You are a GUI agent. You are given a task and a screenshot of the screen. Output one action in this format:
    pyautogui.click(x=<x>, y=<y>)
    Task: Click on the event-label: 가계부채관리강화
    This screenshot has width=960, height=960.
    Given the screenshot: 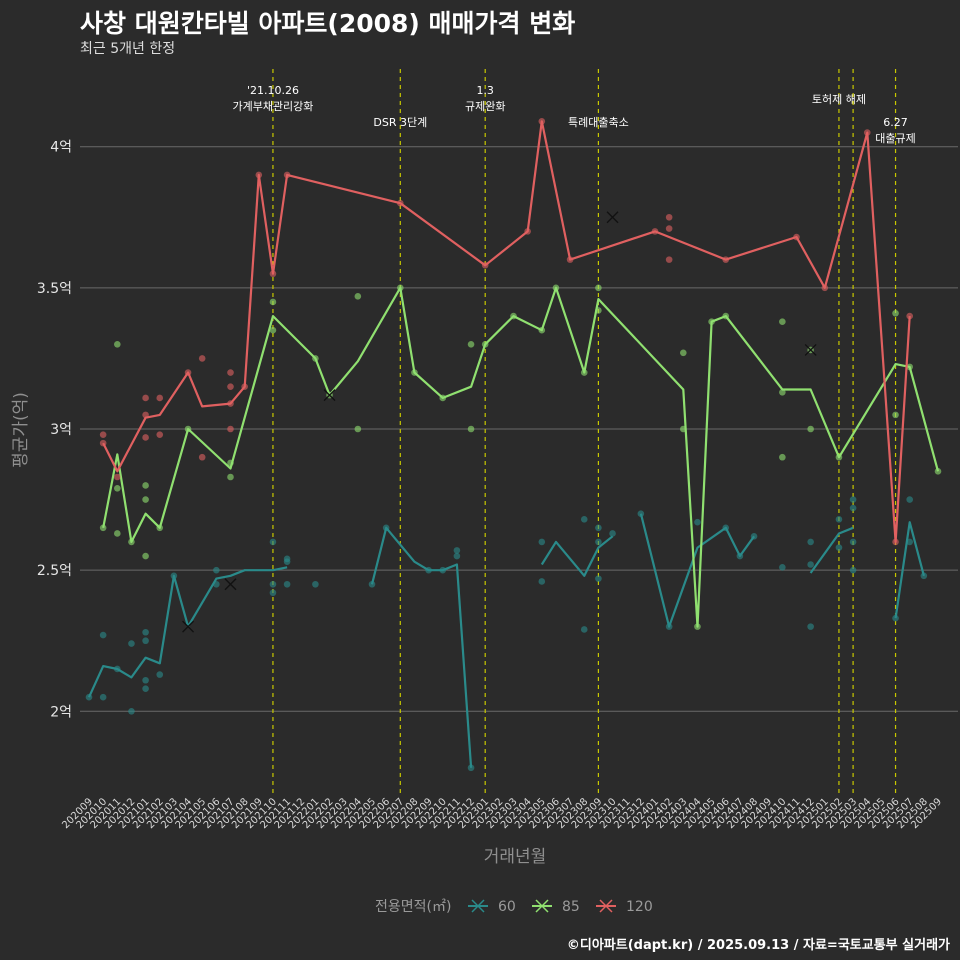 What is the action you would take?
    pyautogui.click(x=272, y=106)
    